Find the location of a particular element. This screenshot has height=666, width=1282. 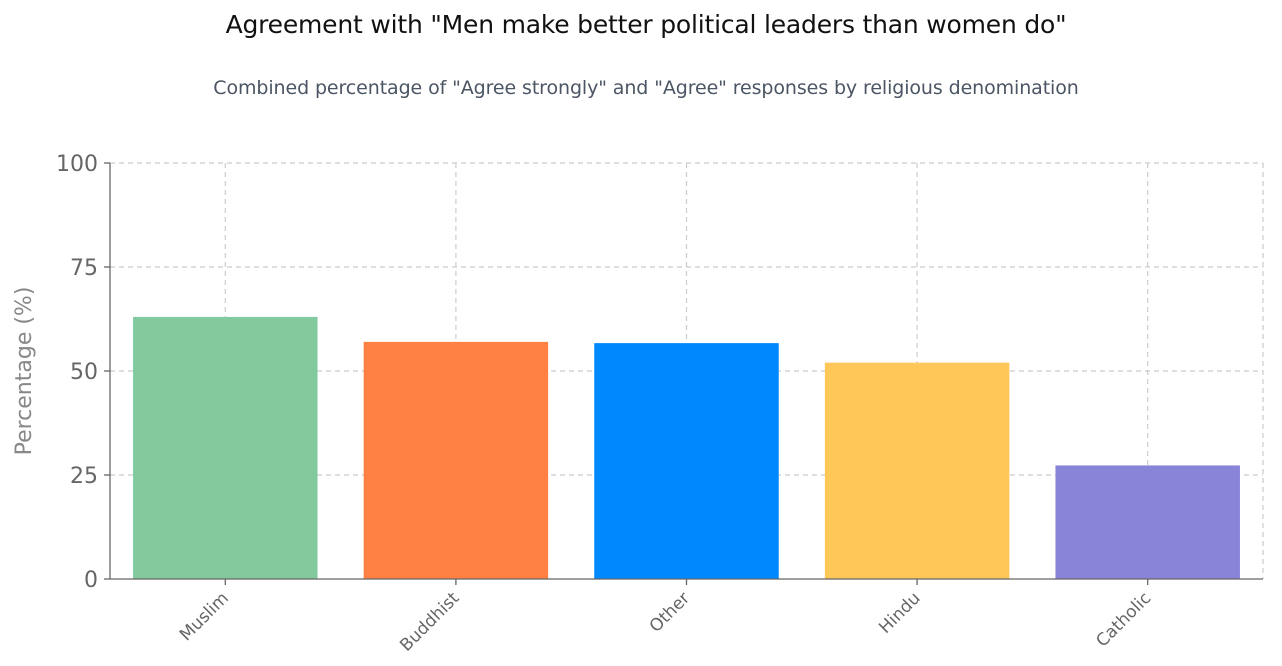

bar-hindu is located at coordinates (917, 470).